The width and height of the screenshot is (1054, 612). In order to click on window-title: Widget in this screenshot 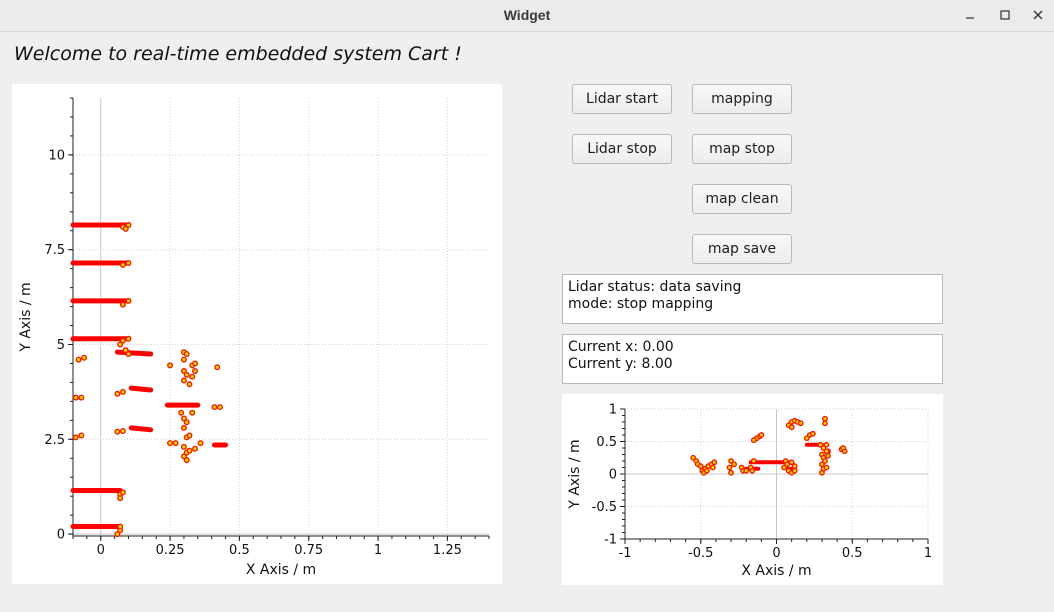, I will do `click(527, 15)`.